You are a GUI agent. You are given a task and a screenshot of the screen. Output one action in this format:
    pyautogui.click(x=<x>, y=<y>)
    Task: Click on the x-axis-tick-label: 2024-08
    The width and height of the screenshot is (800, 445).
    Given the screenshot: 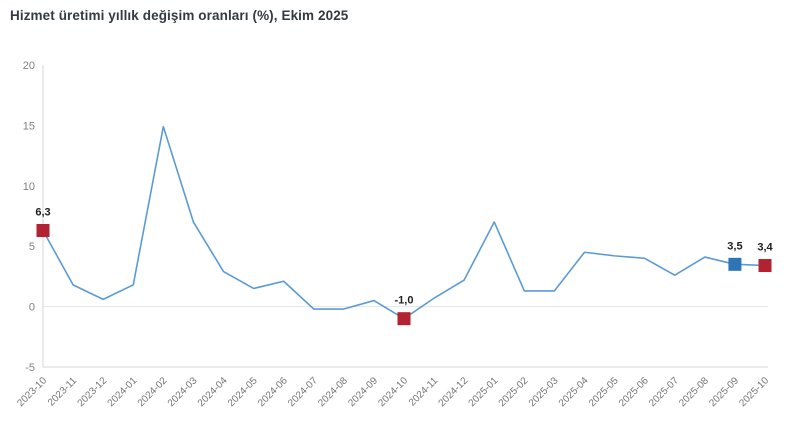 What is the action you would take?
    pyautogui.click(x=333, y=392)
    